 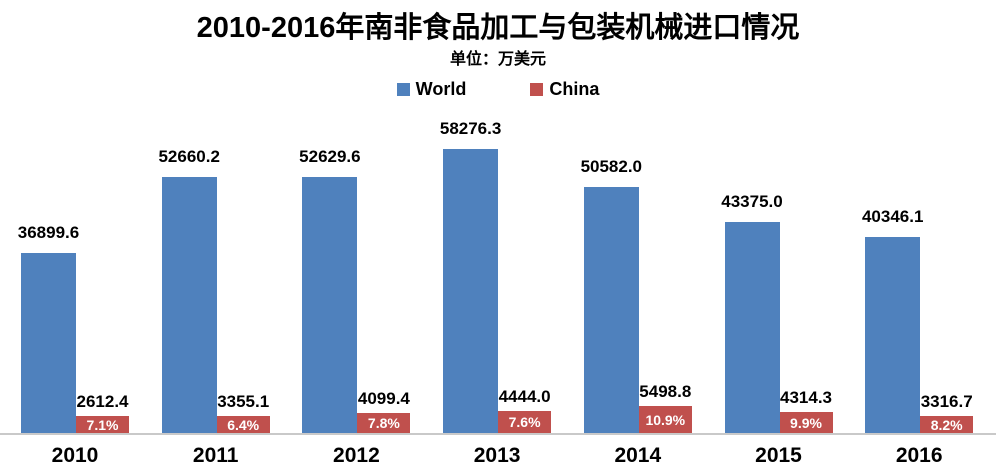 I want to click on world-value-label: 43375.0, so click(x=752, y=201).